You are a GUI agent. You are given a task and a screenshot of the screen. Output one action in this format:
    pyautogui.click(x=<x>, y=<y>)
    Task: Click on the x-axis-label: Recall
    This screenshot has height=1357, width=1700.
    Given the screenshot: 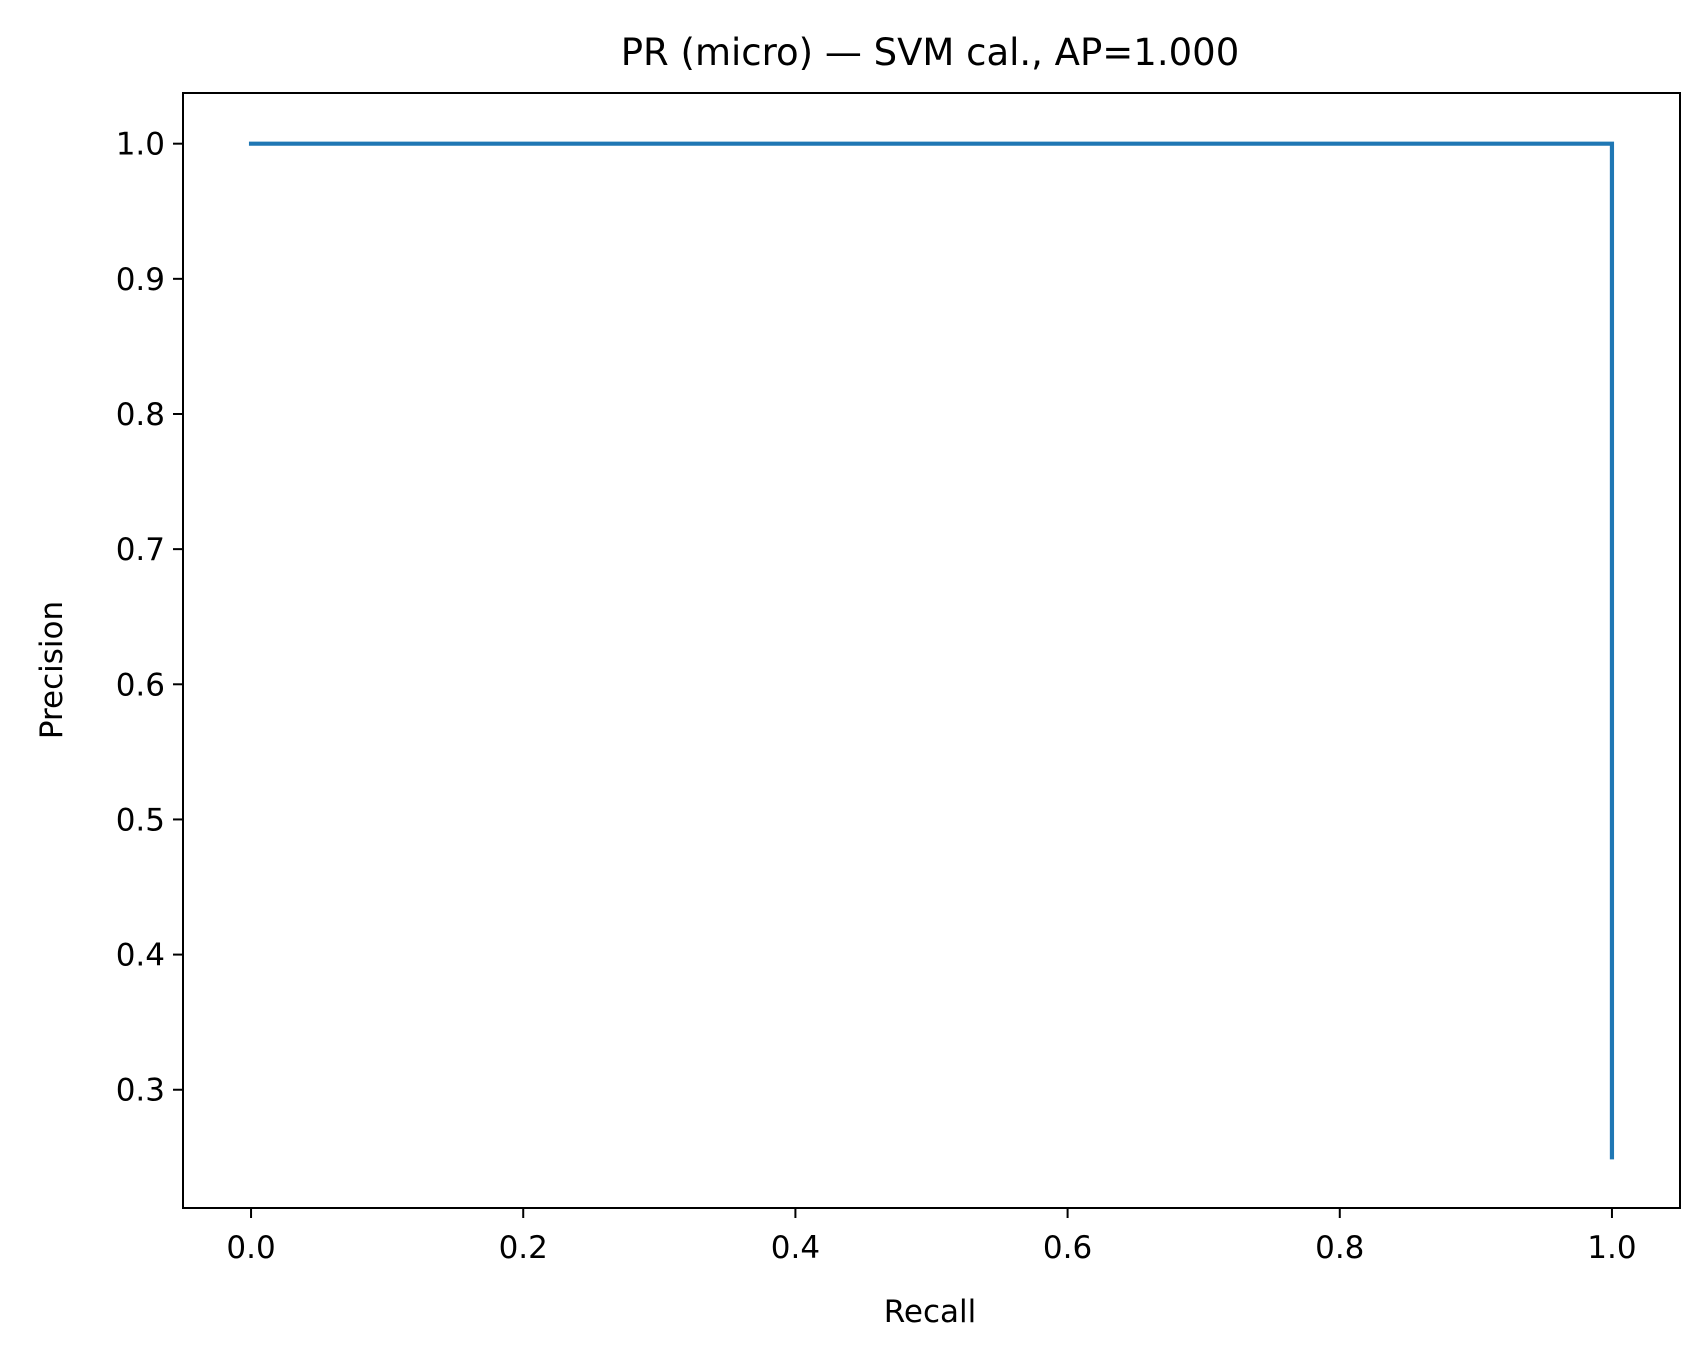 What is the action you would take?
    pyautogui.click(x=930, y=1312)
    